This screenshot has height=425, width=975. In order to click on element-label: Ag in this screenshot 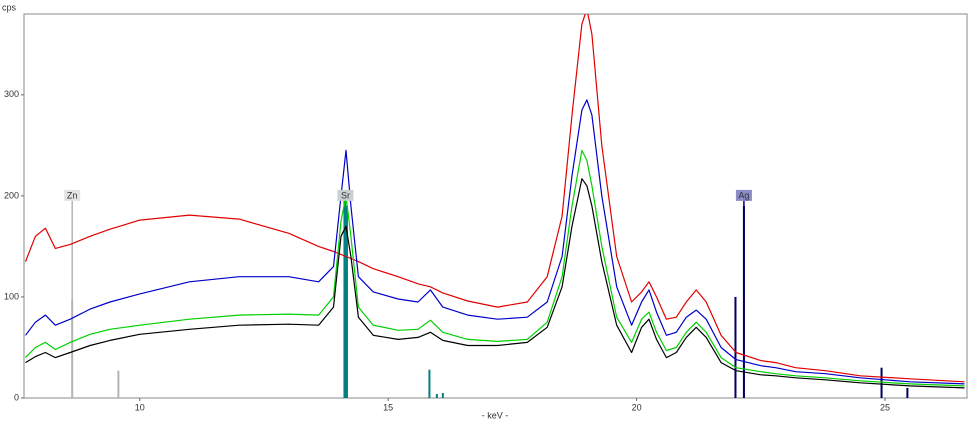, I will do `click(743, 195)`.